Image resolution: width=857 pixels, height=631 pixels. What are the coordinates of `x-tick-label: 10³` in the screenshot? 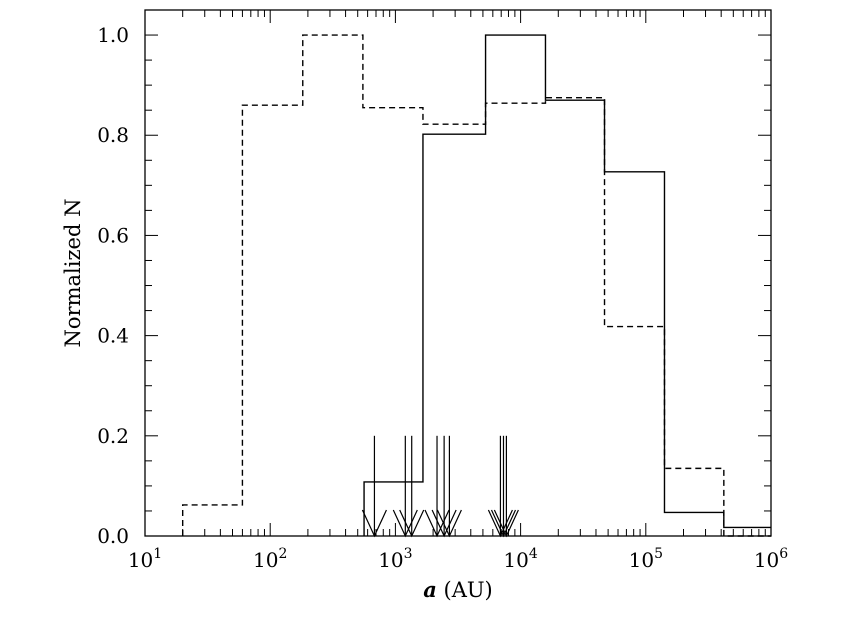 It's located at (395, 559).